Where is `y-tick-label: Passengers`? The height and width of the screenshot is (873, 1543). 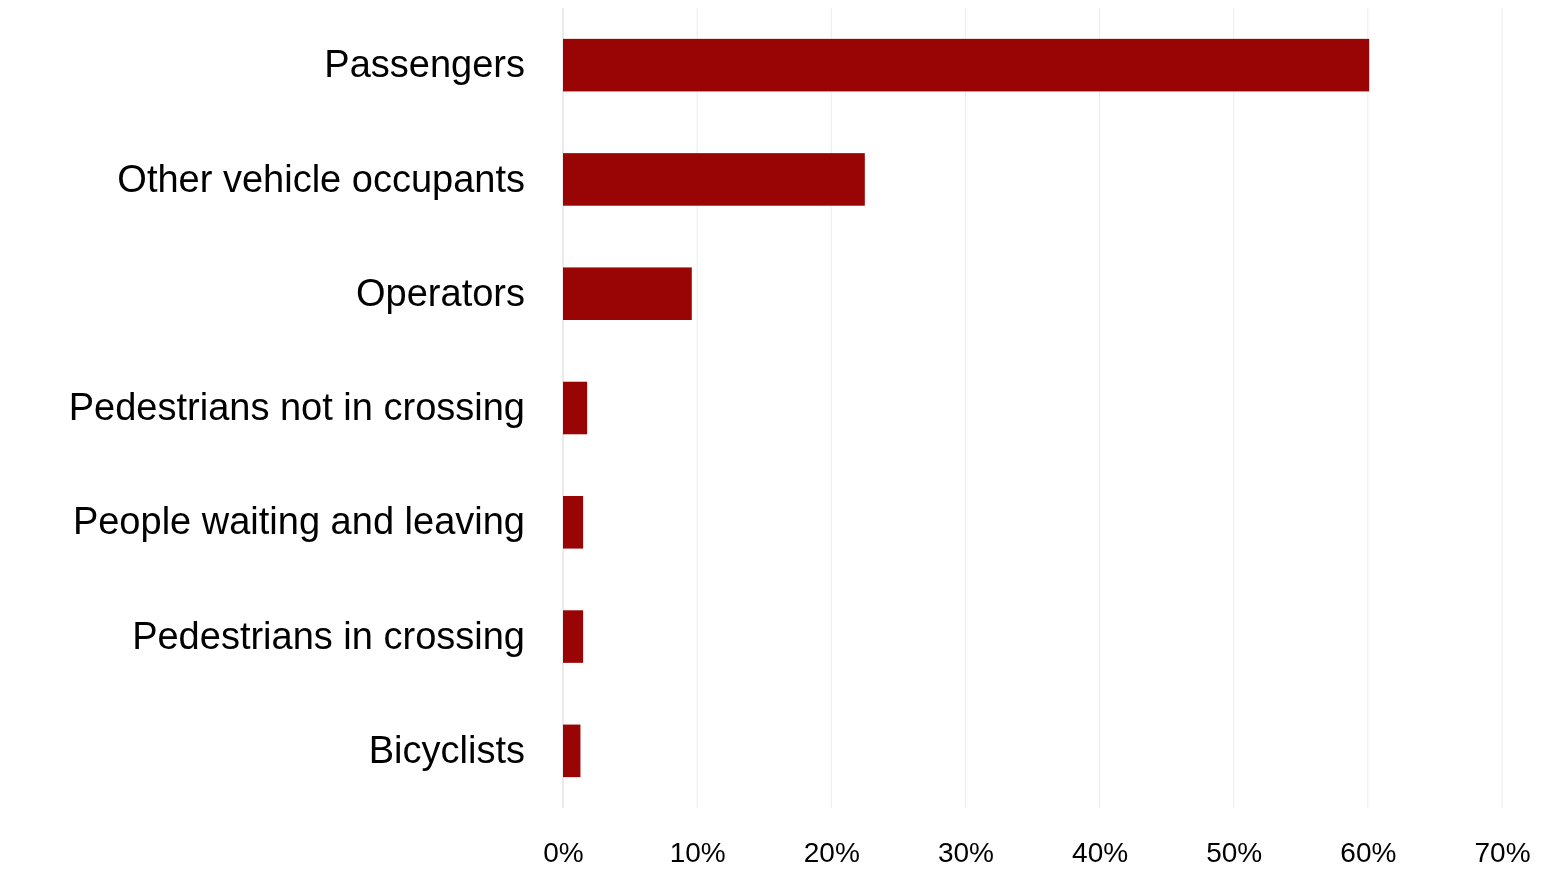 y-tick-label: Passengers is located at coordinates (424, 64).